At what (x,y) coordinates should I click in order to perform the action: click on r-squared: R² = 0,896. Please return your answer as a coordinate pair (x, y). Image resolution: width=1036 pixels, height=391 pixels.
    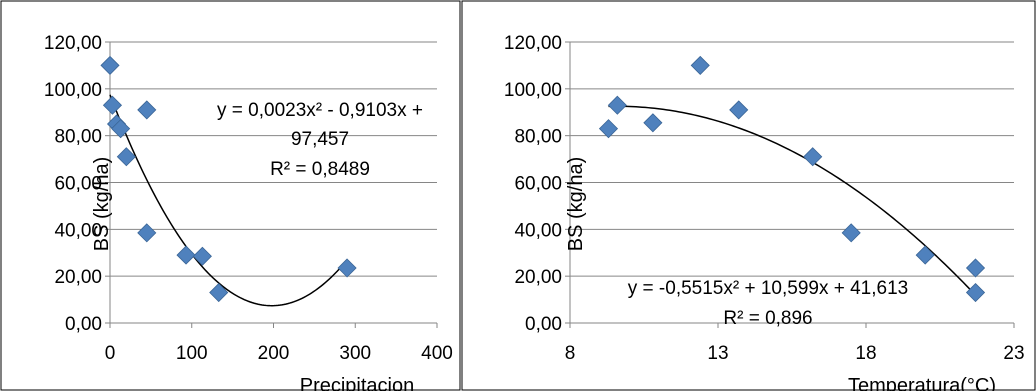
    Looking at the image, I should click on (767, 318).